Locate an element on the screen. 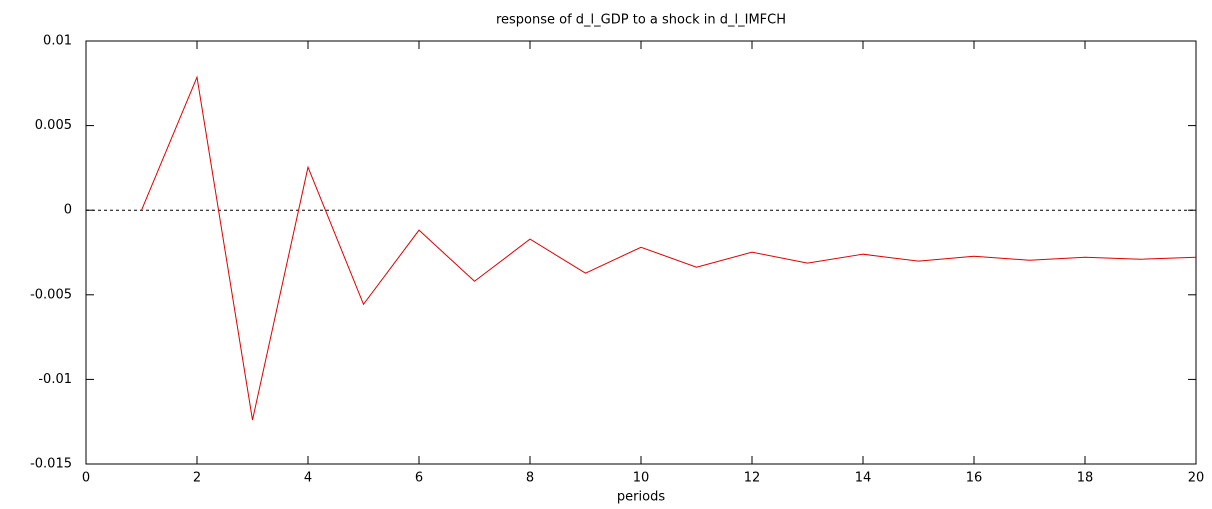 This screenshot has height=509, width=1212. y-tick-label: 0.005 is located at coordinates (53, 125).